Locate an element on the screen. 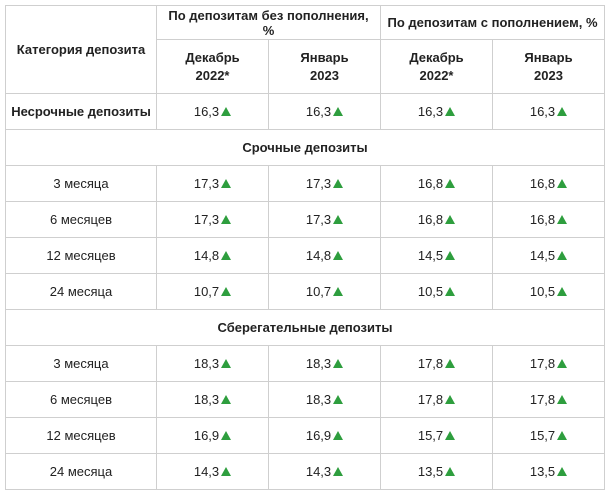 Image resolution: width=608 pixels, height=503 pixels. table-row: 24 месяца 14,3 14,3 13,5 13,5 is located at coordinates (305, 471).